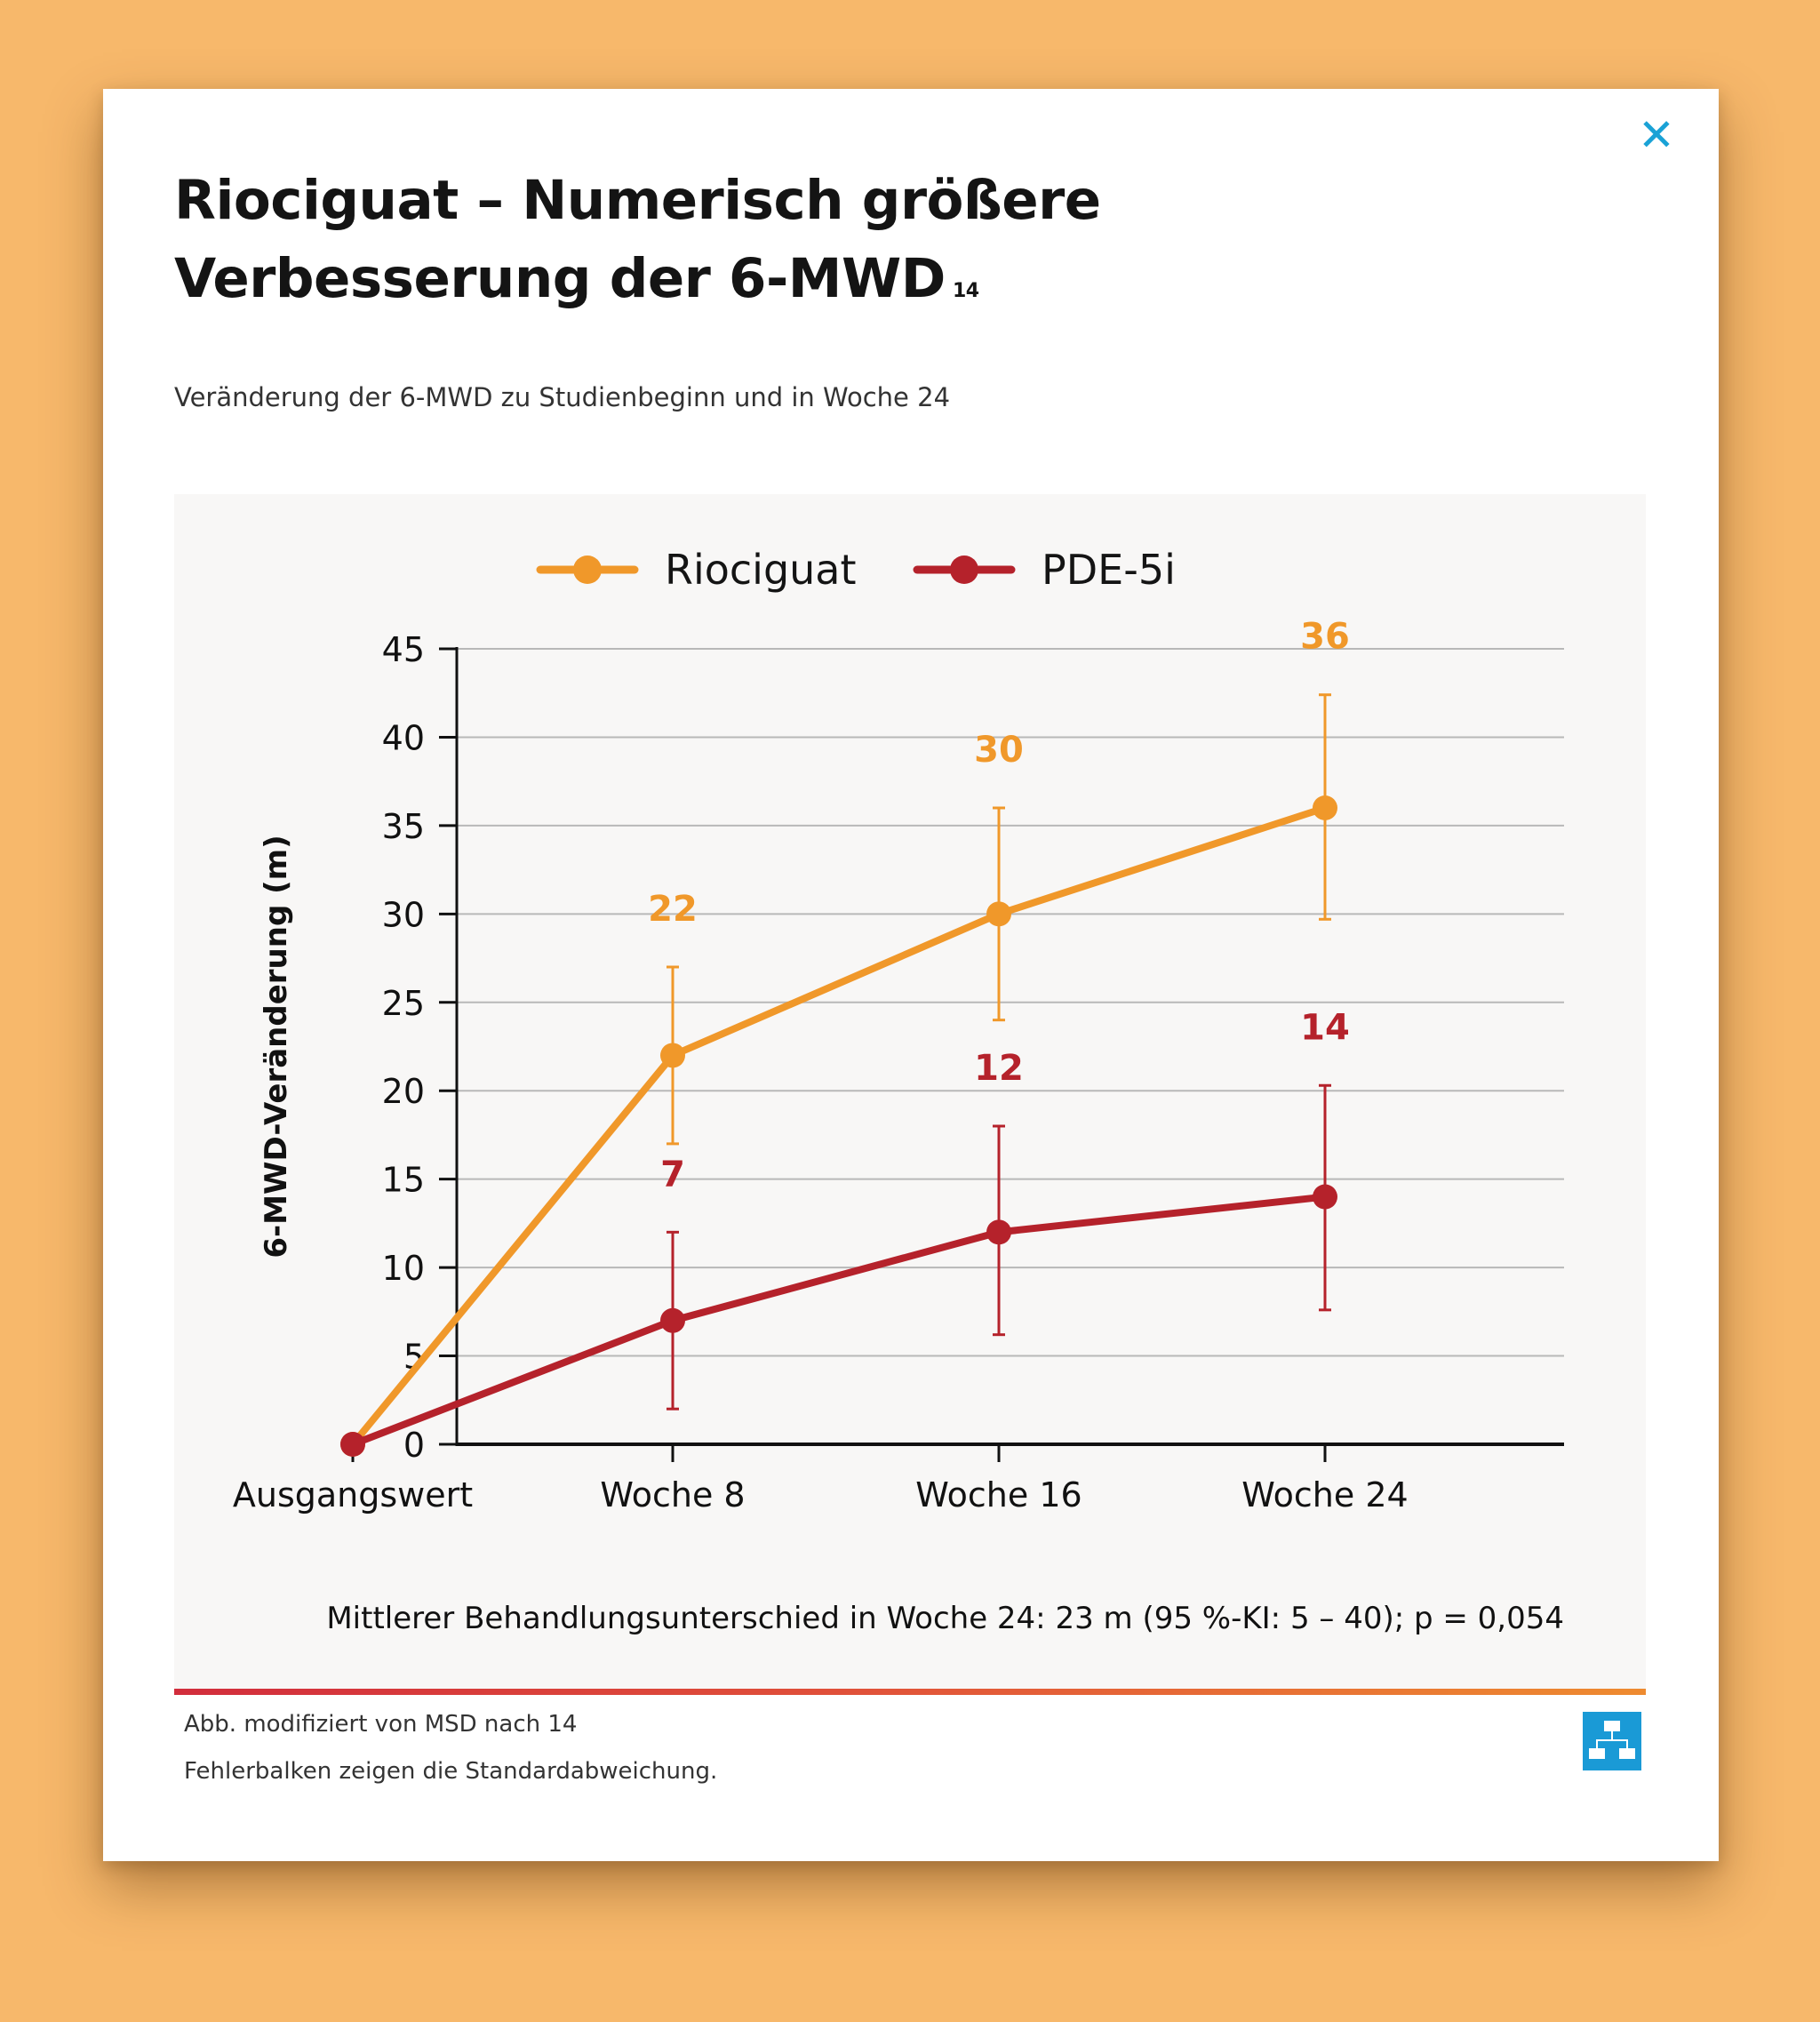 Image resolution: width=1820 pixels, height=2022 pixels. What do you see at coordinates (838, 1320) in the screenshot?
I see `series-line` at bounding box center [838, 1320].